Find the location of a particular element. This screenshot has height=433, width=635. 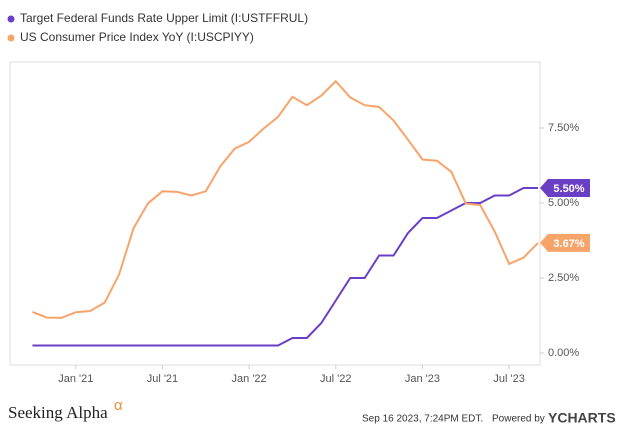

brand-mark: α is located at coordinates (118, 405).